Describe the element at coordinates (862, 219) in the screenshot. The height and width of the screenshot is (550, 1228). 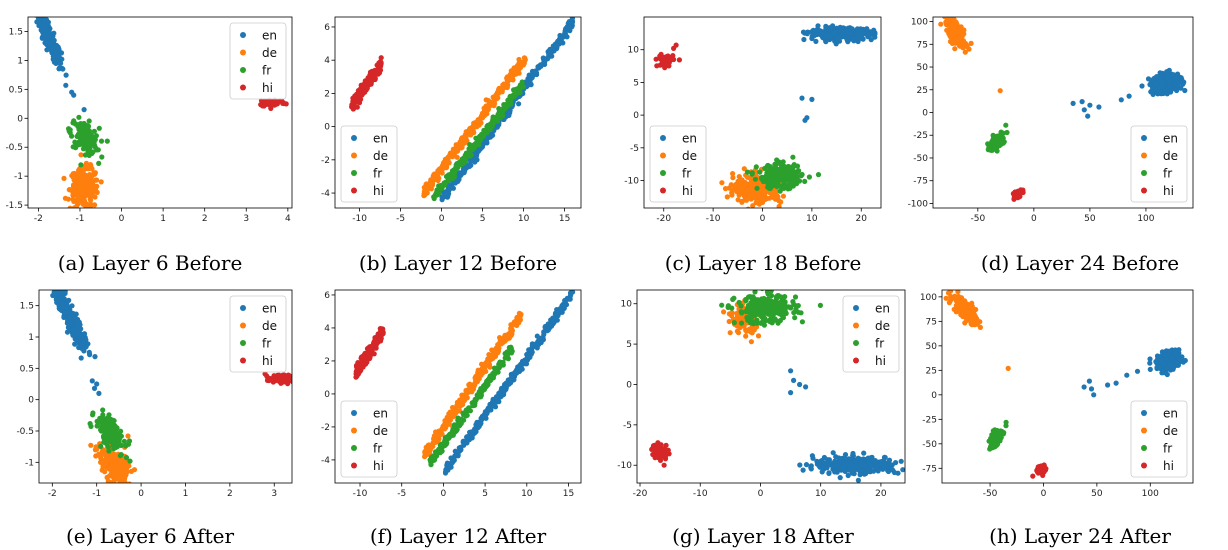
I see `x-tick-label: 20` at that location.